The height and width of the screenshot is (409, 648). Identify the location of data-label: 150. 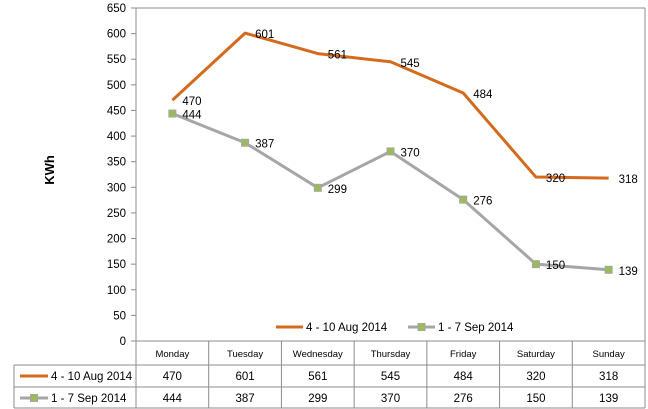
(555, 266).